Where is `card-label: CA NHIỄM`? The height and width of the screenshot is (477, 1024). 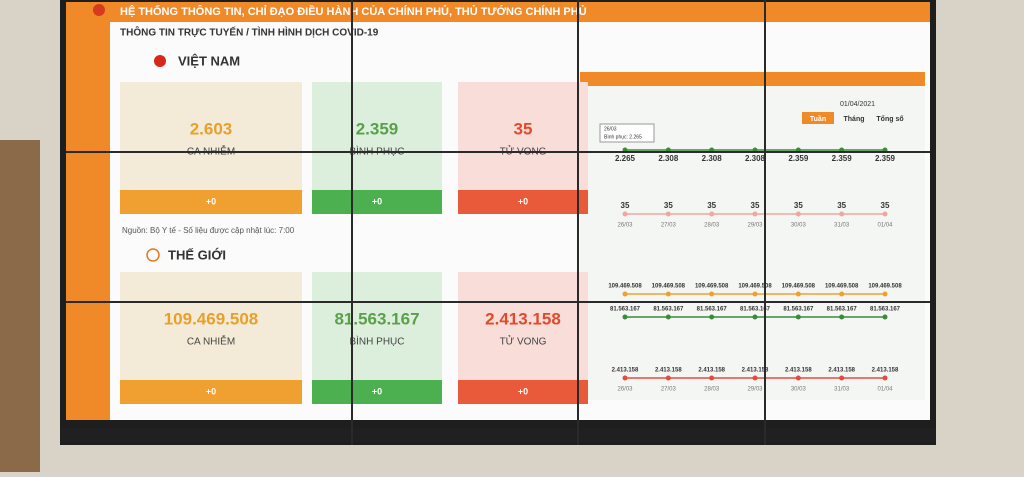
card-label: CA NHIỄM is located at coordinates (211, 341).